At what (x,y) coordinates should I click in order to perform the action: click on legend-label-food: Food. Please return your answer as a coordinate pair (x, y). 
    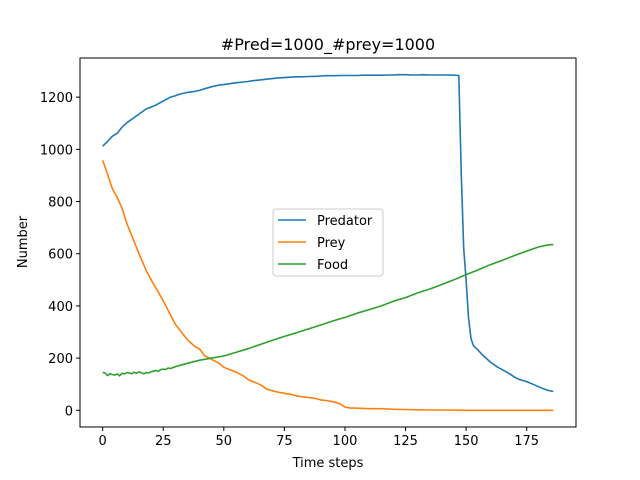
    Looking at the image, I should click on (332, 265).